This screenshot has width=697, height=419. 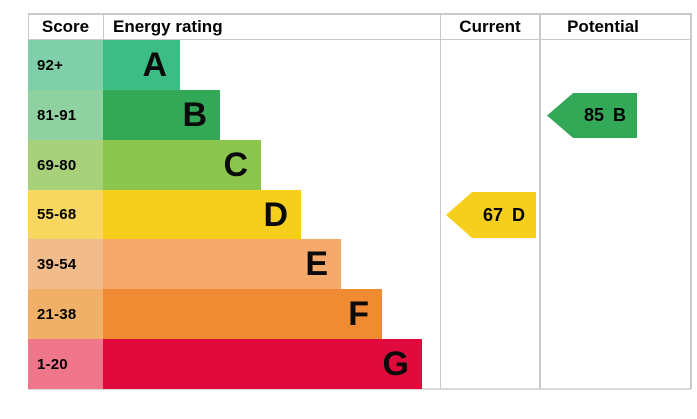 What do you see at coordinates (519, 214) in the screenshot?
I see `current-rating-letter: D` at bounding box center [519, 214].